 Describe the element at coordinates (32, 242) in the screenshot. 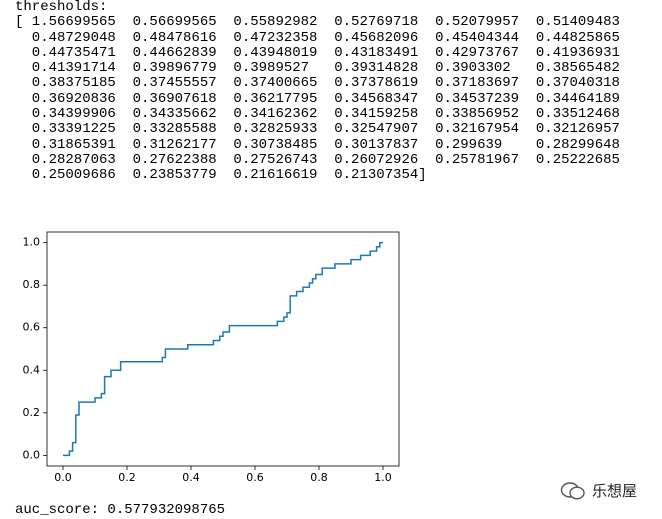

I see `y-tick-label: 1.0` at that location.